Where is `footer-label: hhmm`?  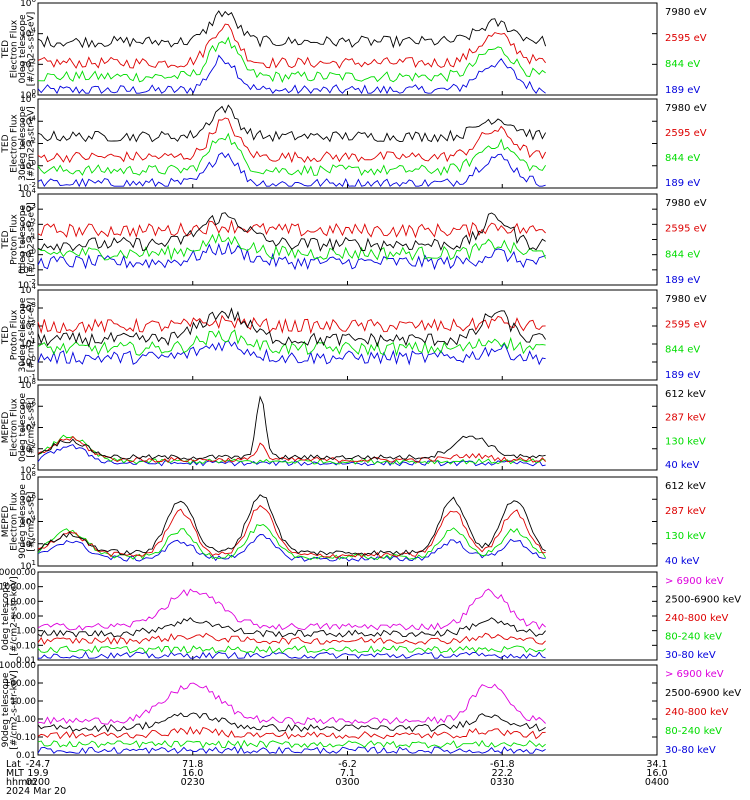
footer-label: hhmm is located at coordinates (21, 782).